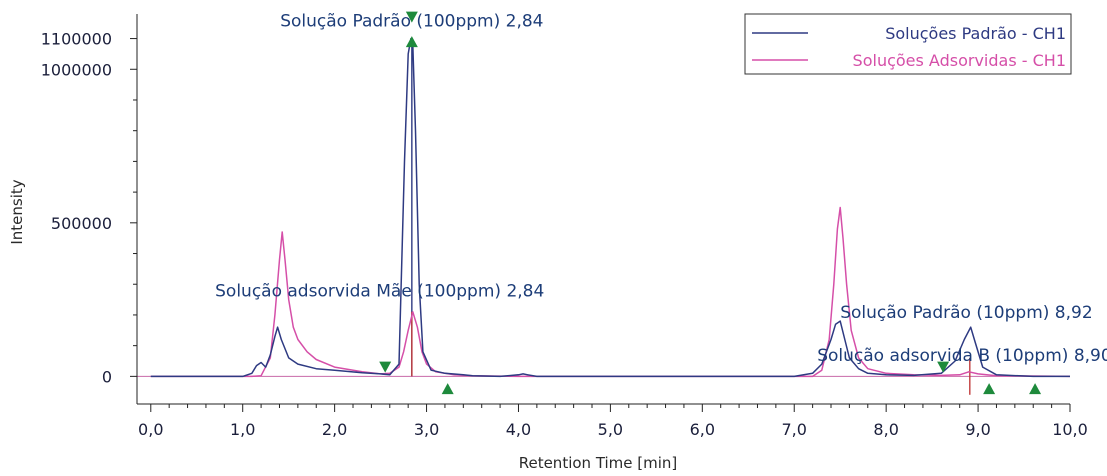 The image size is (1107, 476). Describe the element at coordinates (81, 223) in the screenshot. I see `y-tick-label: 500000` at that location.